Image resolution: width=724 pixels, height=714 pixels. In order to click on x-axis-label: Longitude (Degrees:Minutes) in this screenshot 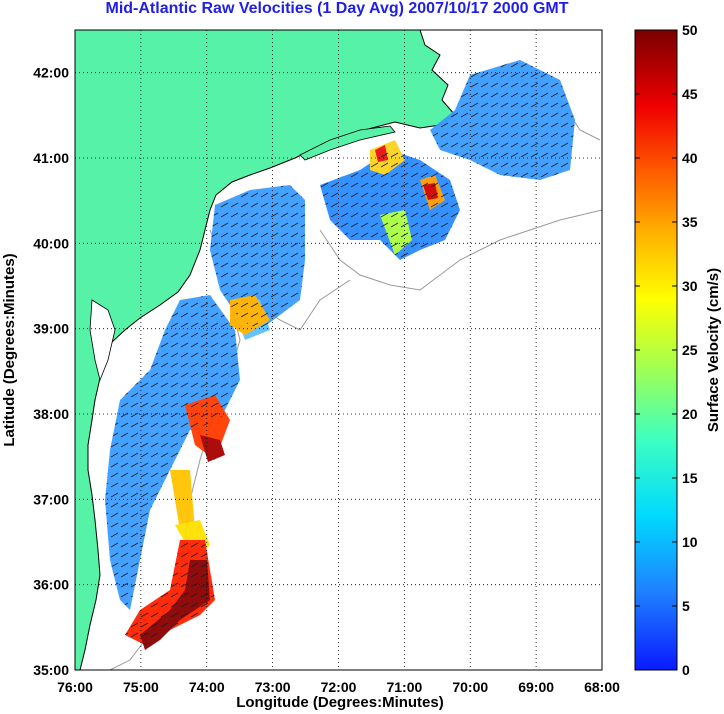, I will do `click(340, 702)`.